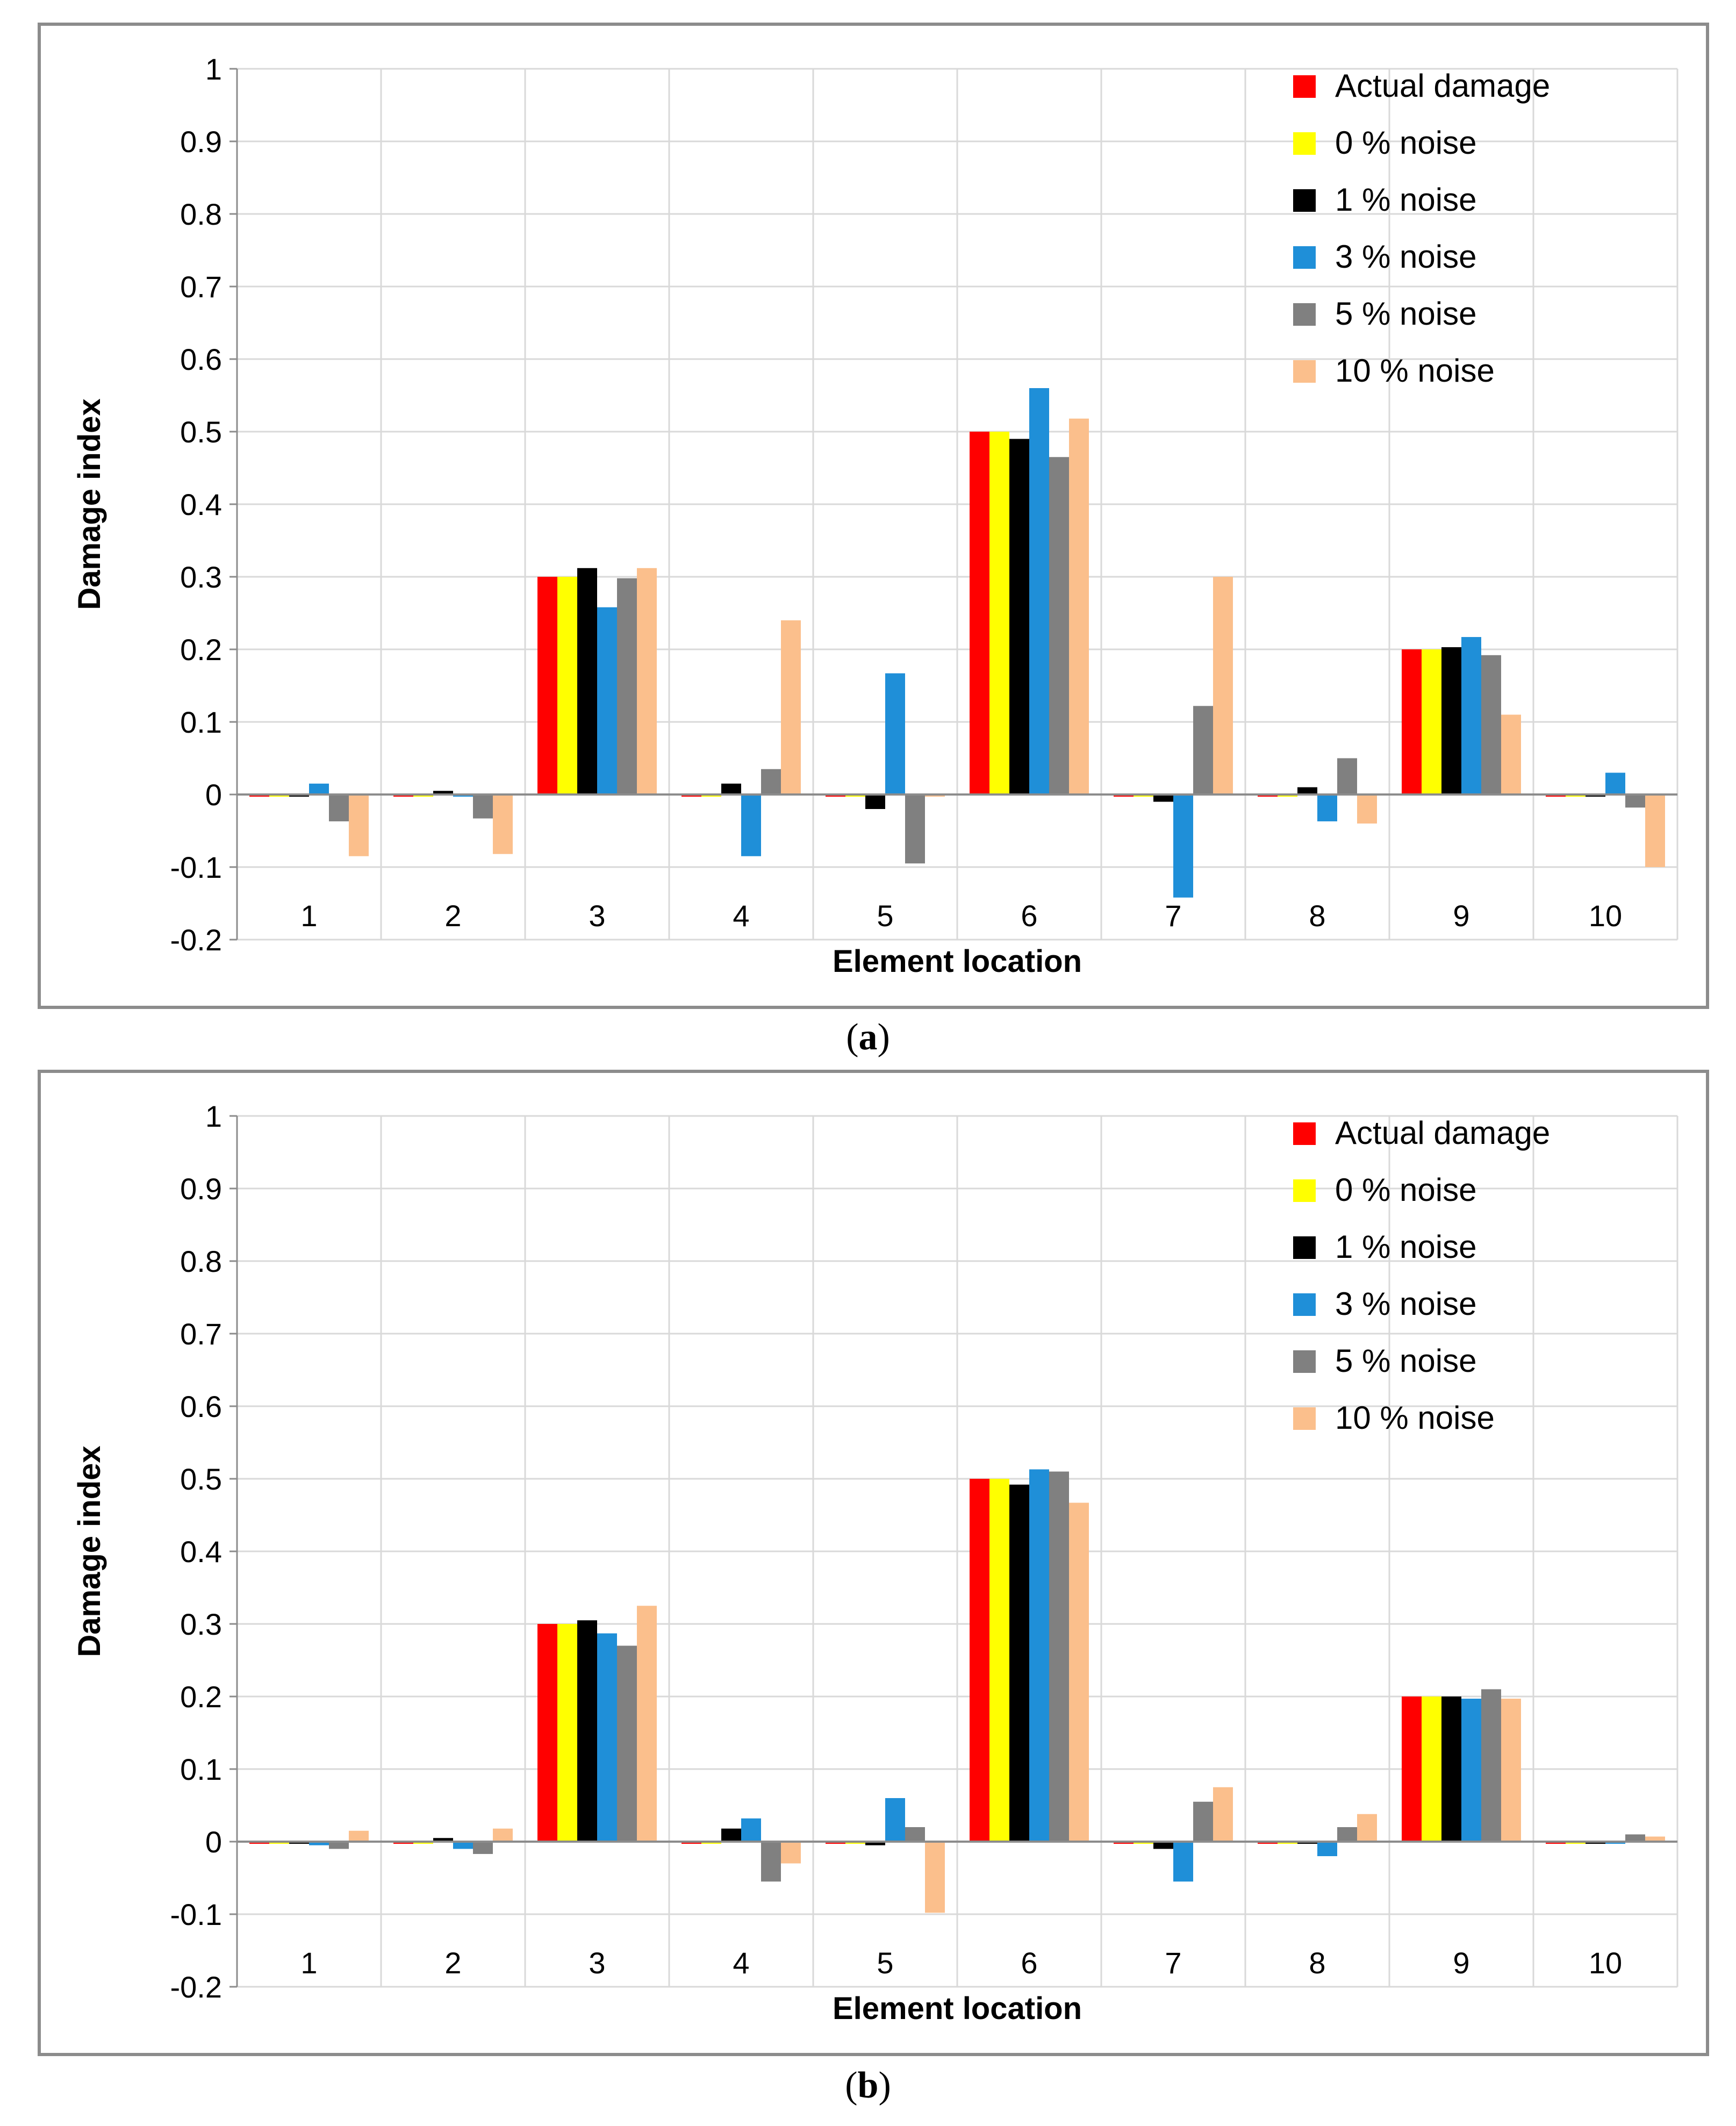 This screenshot has height=2126, width=1736. What do you see at coordinates (1173, 1963) in the screenshot?
I see `x-tick-label: 7` at bounding box center [1173, 1963].